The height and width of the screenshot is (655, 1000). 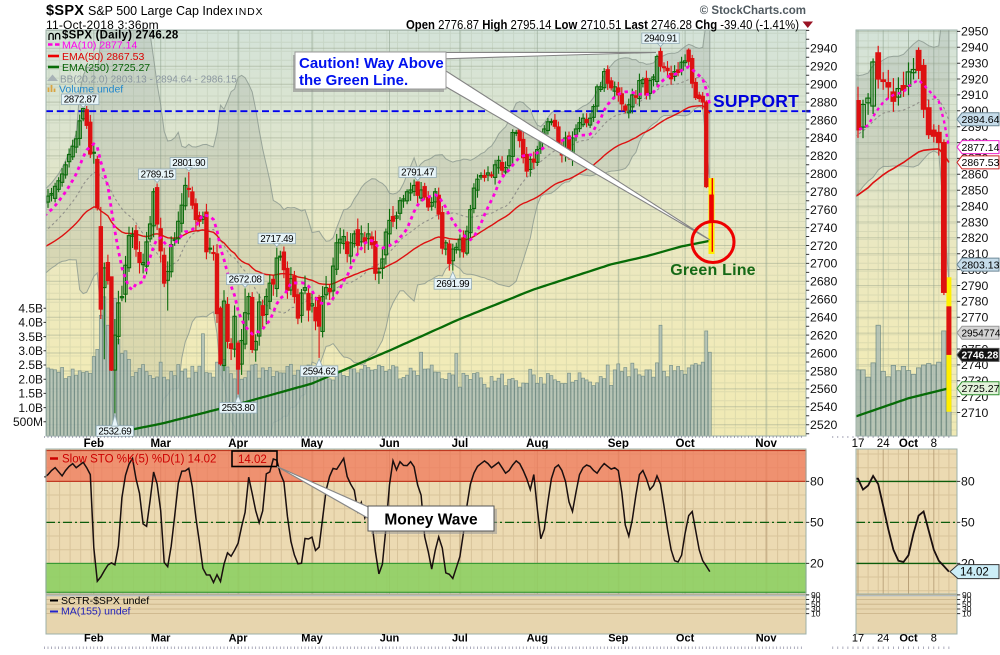 I want to click on svg-text: 2720, so click(x=824, y=246).